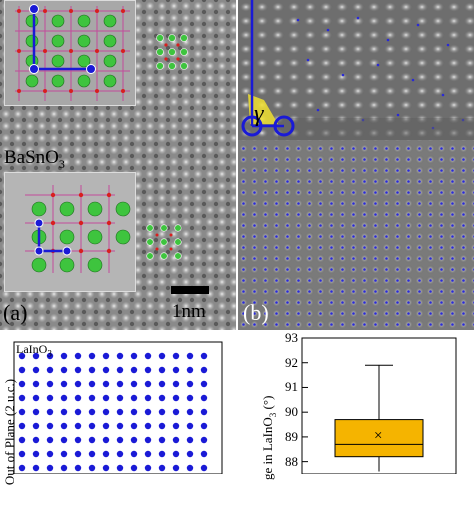  Describe the element at coordinates (291, 362) in the screenshot. I see `y-tick-label: 92` at that location.